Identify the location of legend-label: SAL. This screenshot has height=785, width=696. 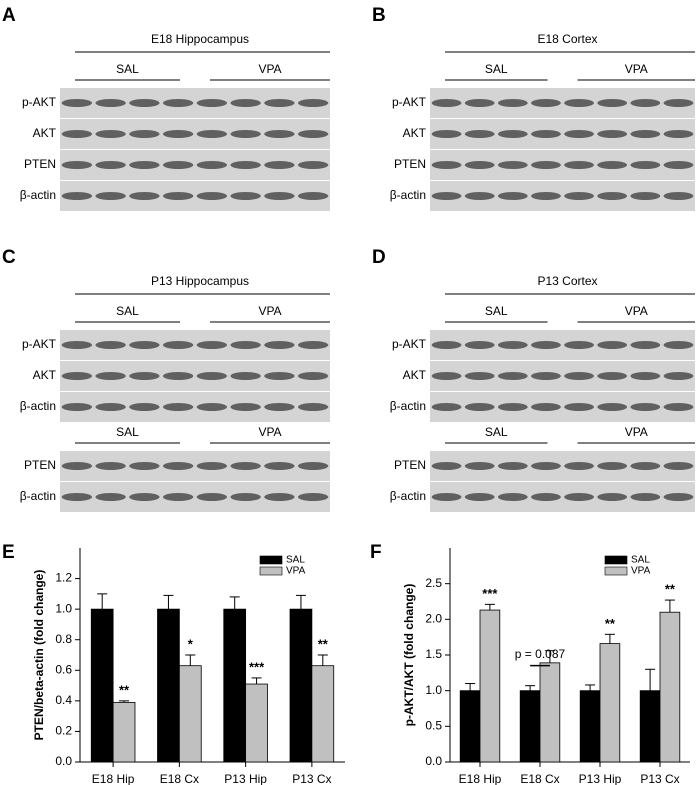
(640, 560).